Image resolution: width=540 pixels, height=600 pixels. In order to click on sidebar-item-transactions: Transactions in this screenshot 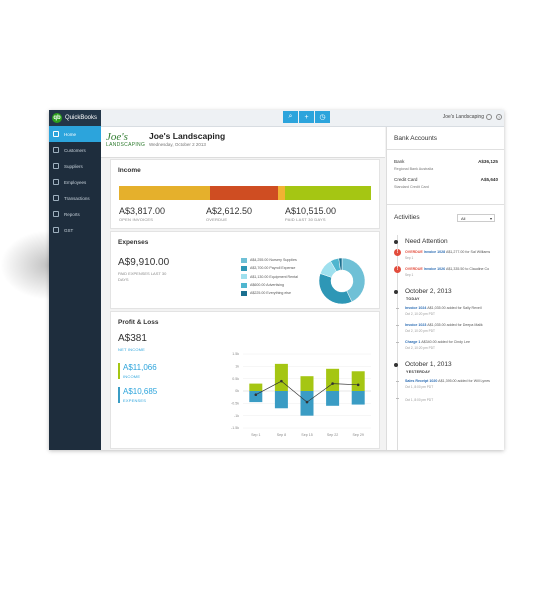, I will do `click(75, 198)`.